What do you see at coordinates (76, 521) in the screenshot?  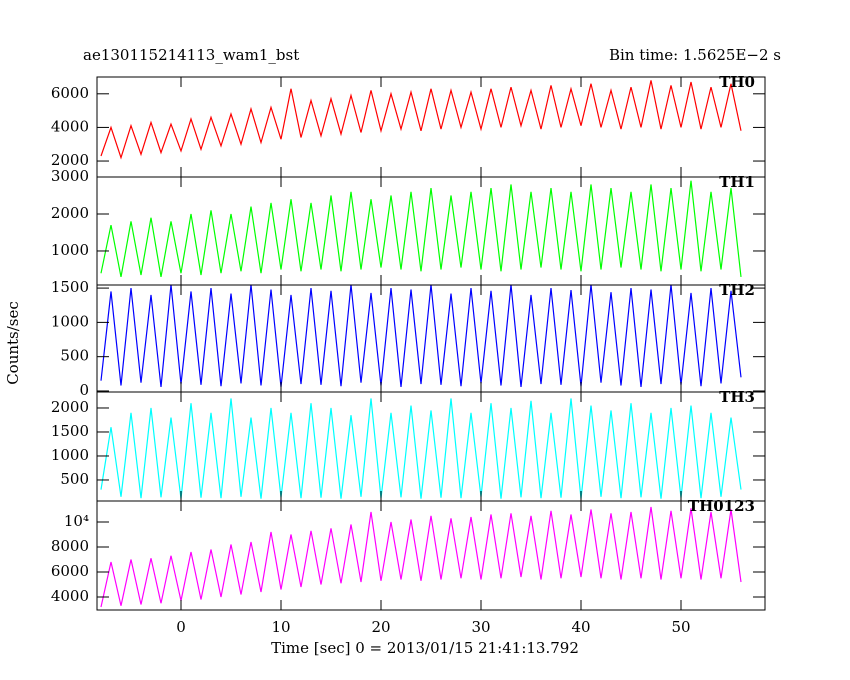 I see `y-tick-label: 10⁴` at bounding box center [76, 521].